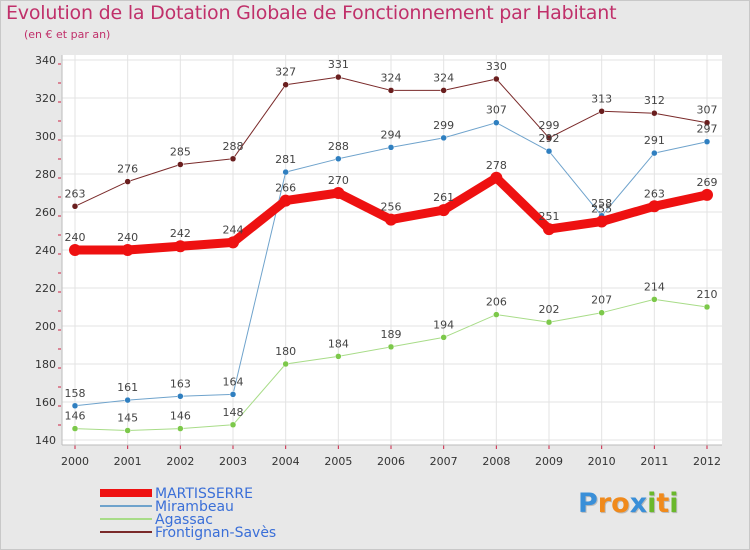 The image size is (750, 550). I want to click on legend-label-agassac: Agassac, so click(184, 520).